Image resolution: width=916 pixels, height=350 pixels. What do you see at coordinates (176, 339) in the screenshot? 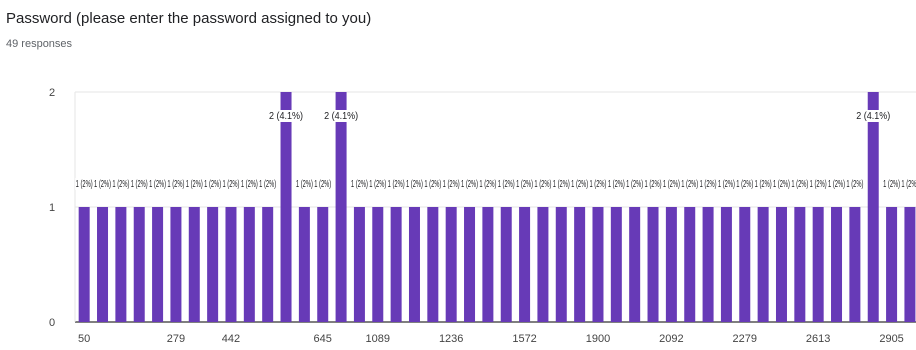
I see `x-tick-label: 279` at bounding box center [176, 339].